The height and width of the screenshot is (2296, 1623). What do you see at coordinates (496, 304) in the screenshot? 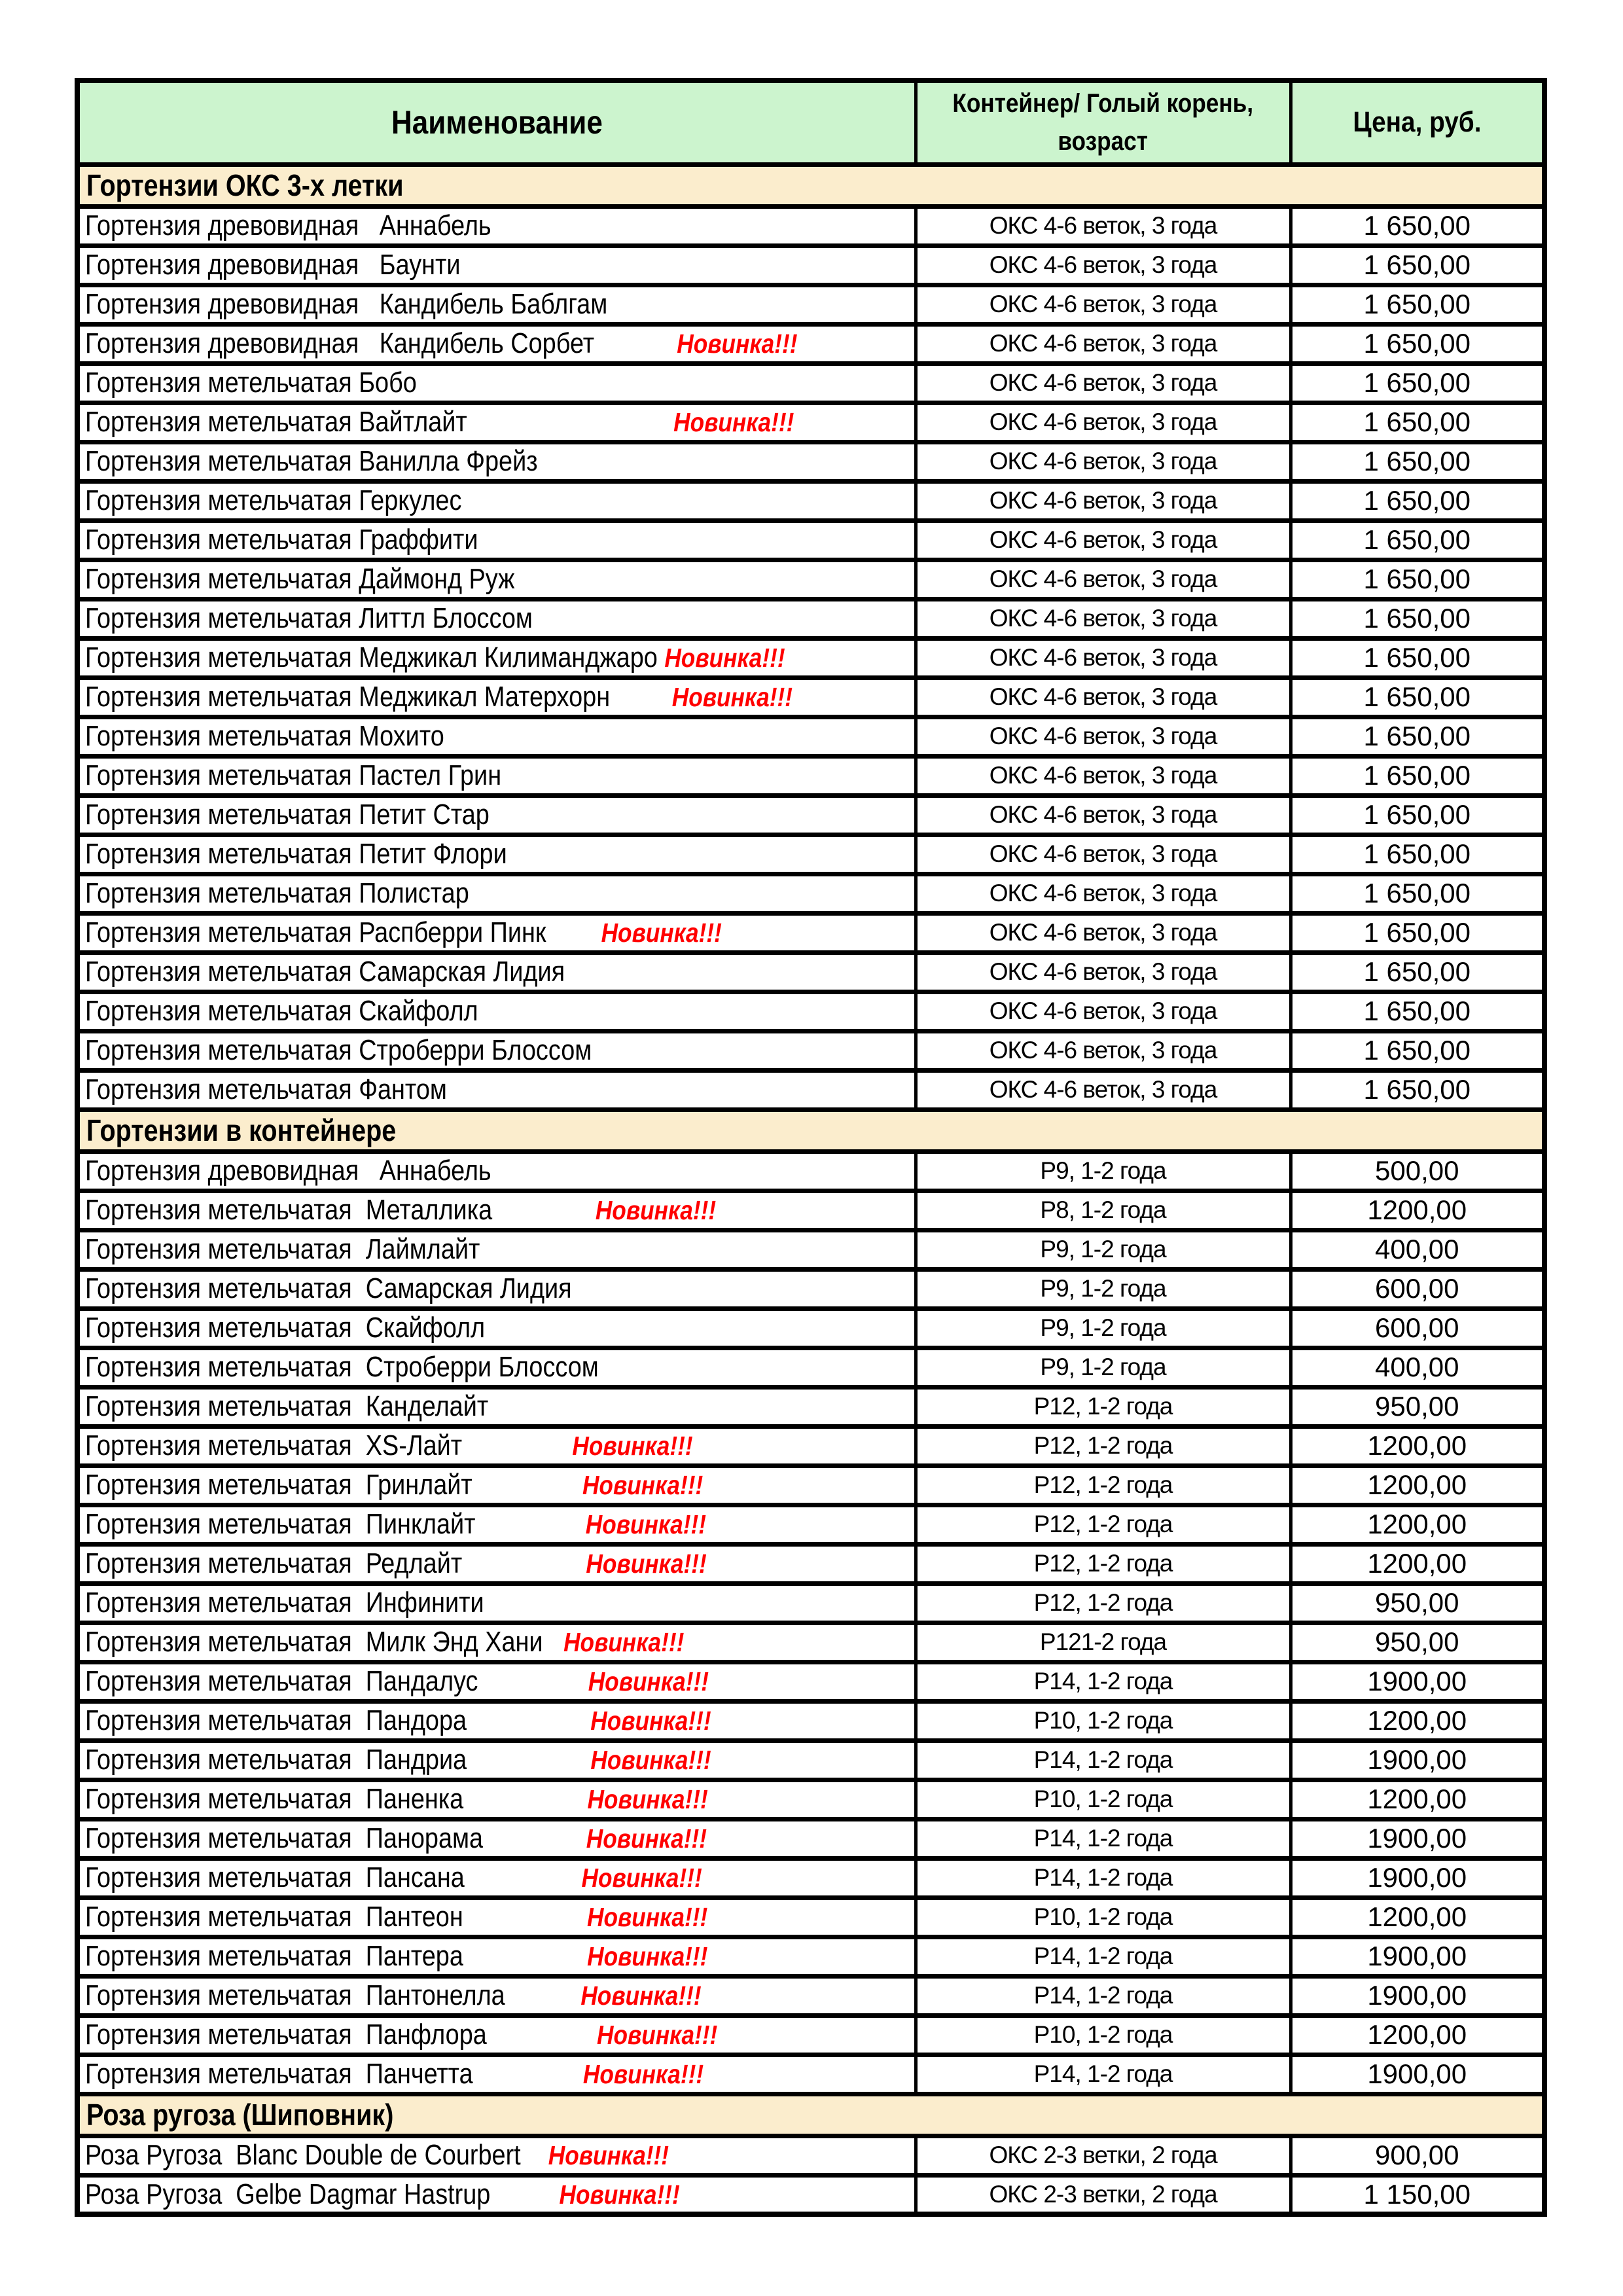
I see `name-cell: Гортензия древовидная Кандибель Баблгам` at bounding box center [496, 304].